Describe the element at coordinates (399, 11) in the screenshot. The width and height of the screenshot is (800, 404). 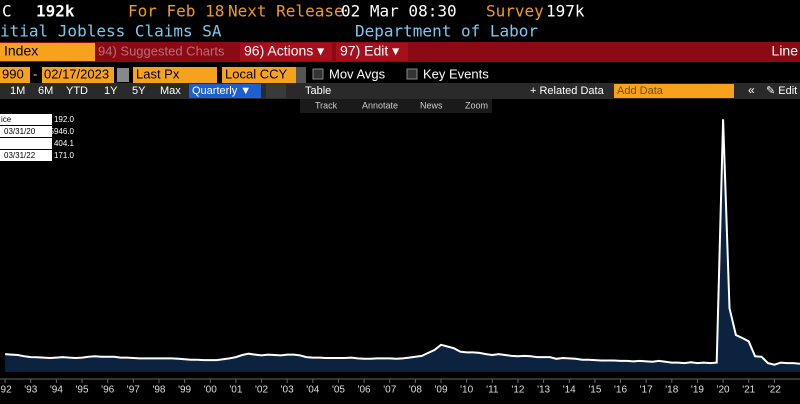
I see `next-date: 02 Mar 08:30` at that location.